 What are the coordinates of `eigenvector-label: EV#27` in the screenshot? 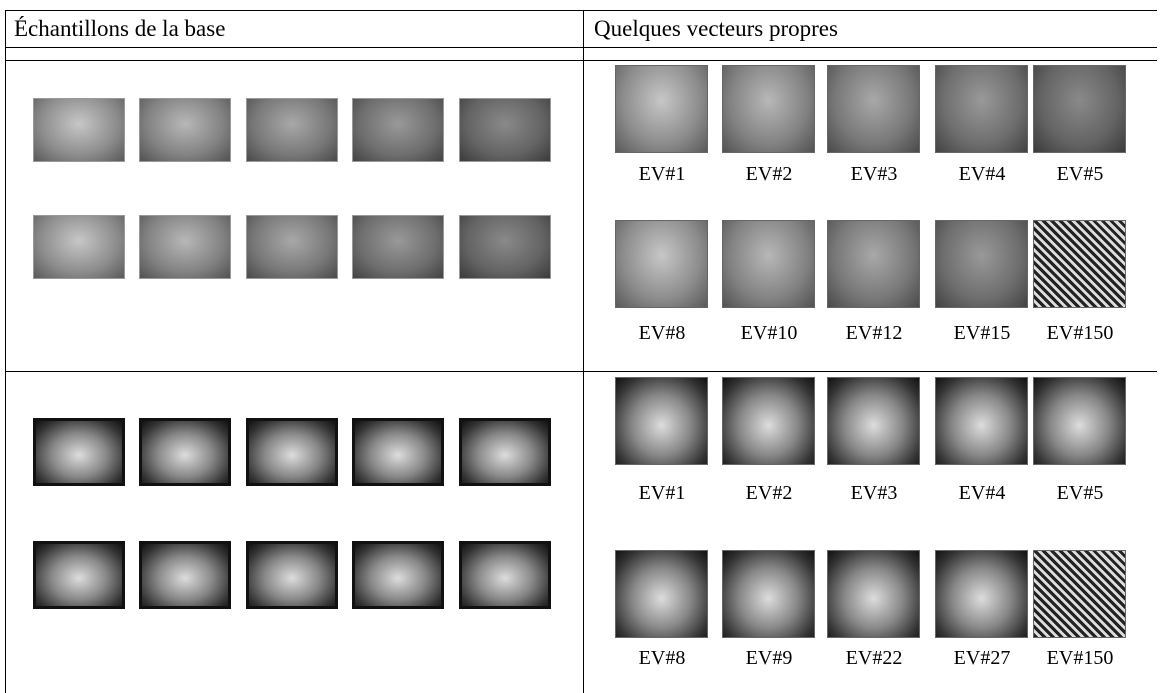 It's located at (982, 658).